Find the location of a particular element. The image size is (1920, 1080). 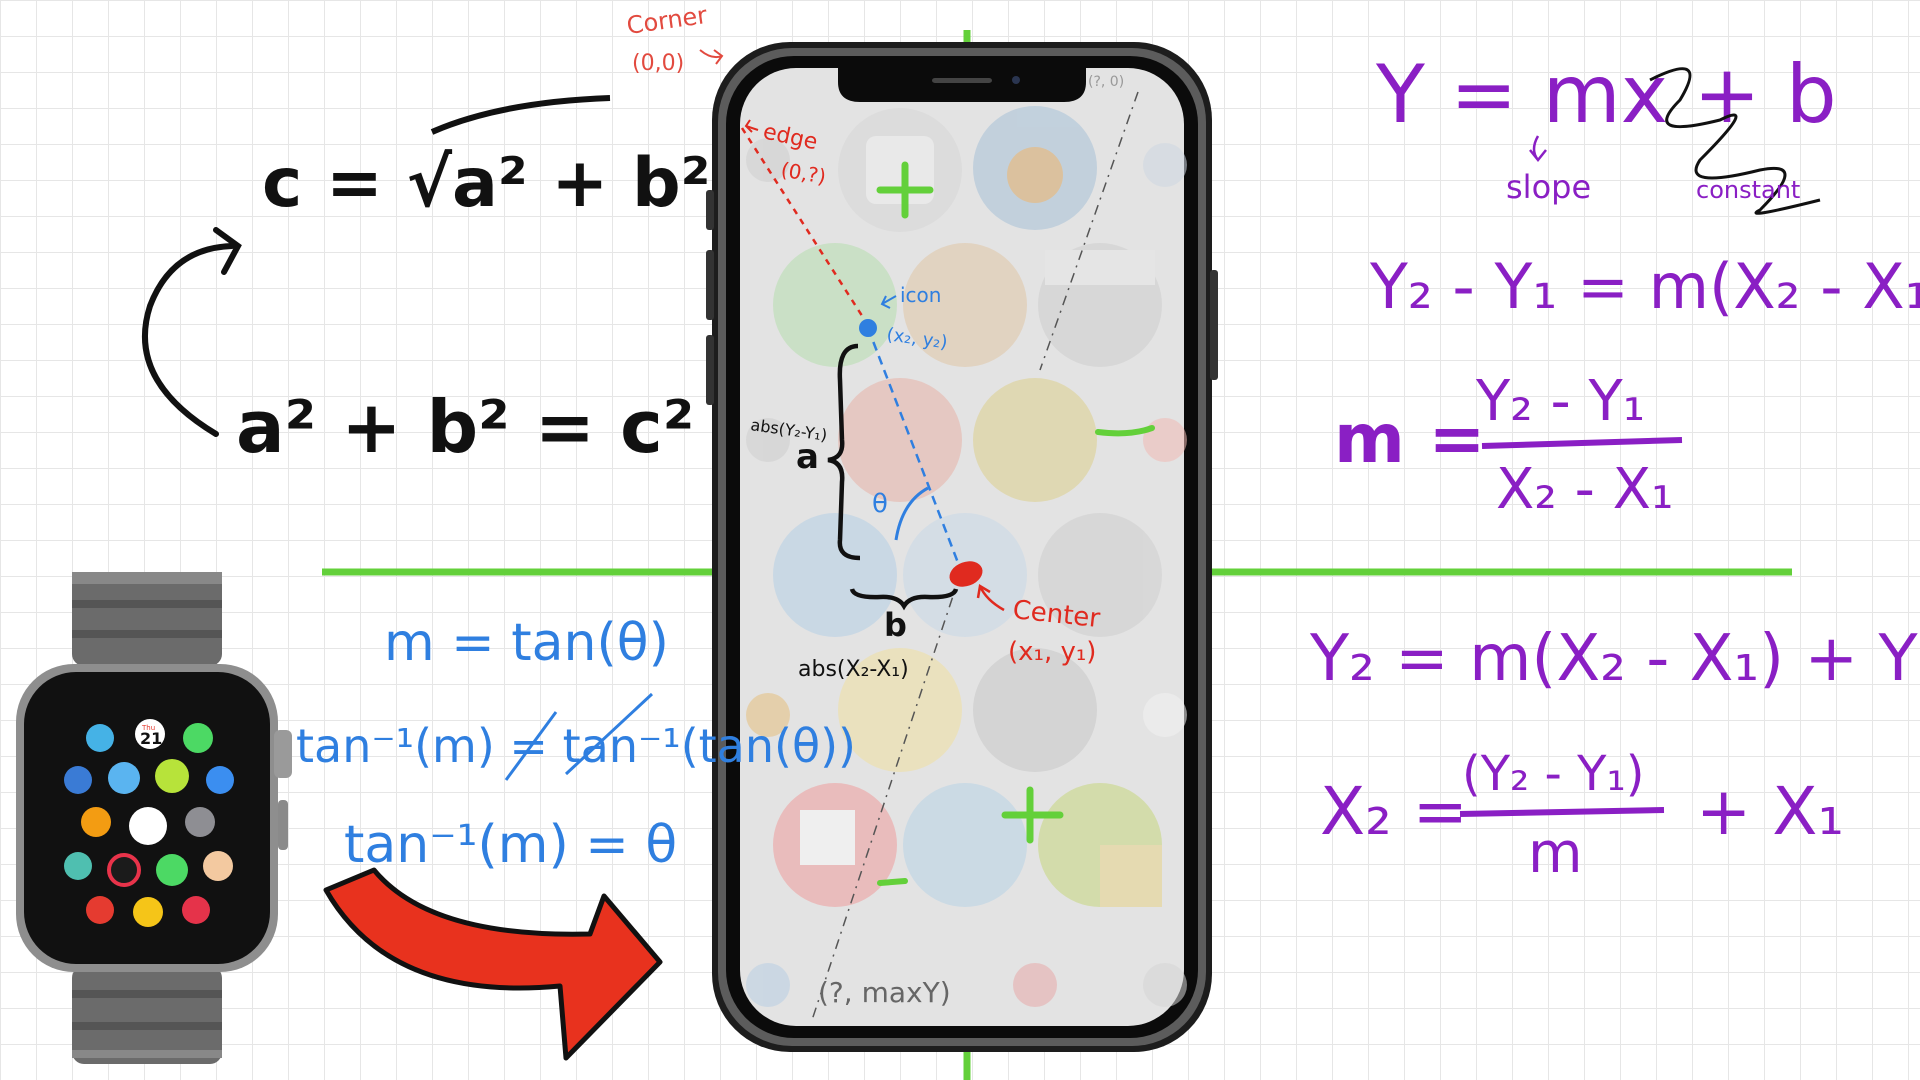

corner-coords: (0,0) is located at coordinates (658, 63).